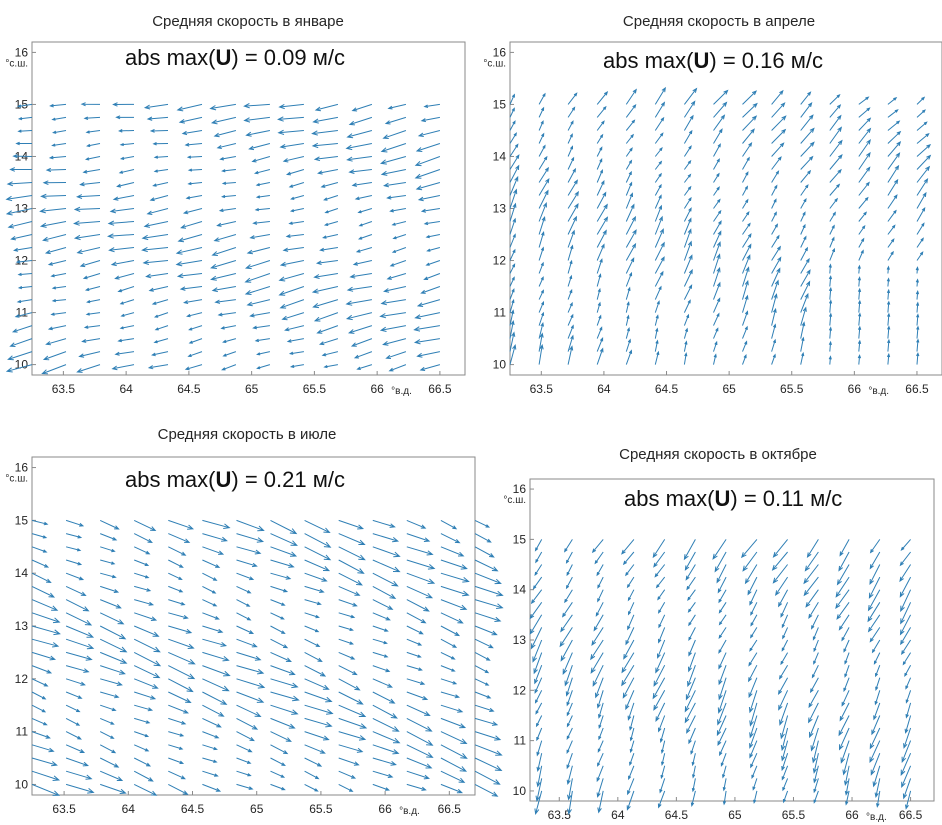 The height and width of the screenshot is (825, 942). Describe the element at coordinates (64, 809) in the screenshot. I see `x-tick-label: 63.5` at that location.